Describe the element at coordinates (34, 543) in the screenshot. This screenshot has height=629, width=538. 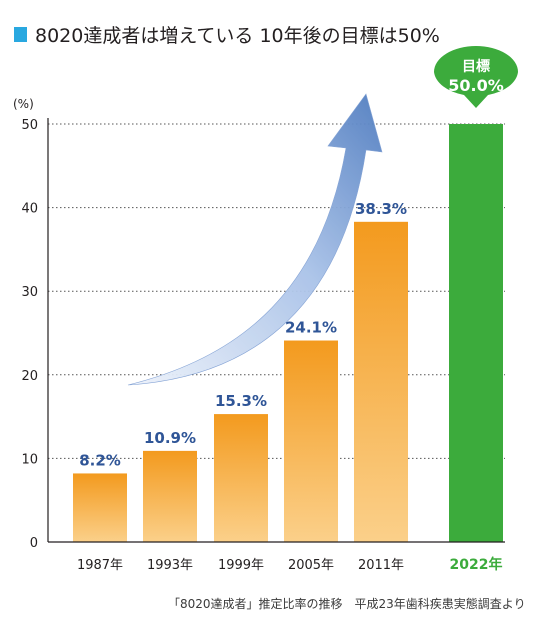
I see `y-tick-label: 0` at that location.